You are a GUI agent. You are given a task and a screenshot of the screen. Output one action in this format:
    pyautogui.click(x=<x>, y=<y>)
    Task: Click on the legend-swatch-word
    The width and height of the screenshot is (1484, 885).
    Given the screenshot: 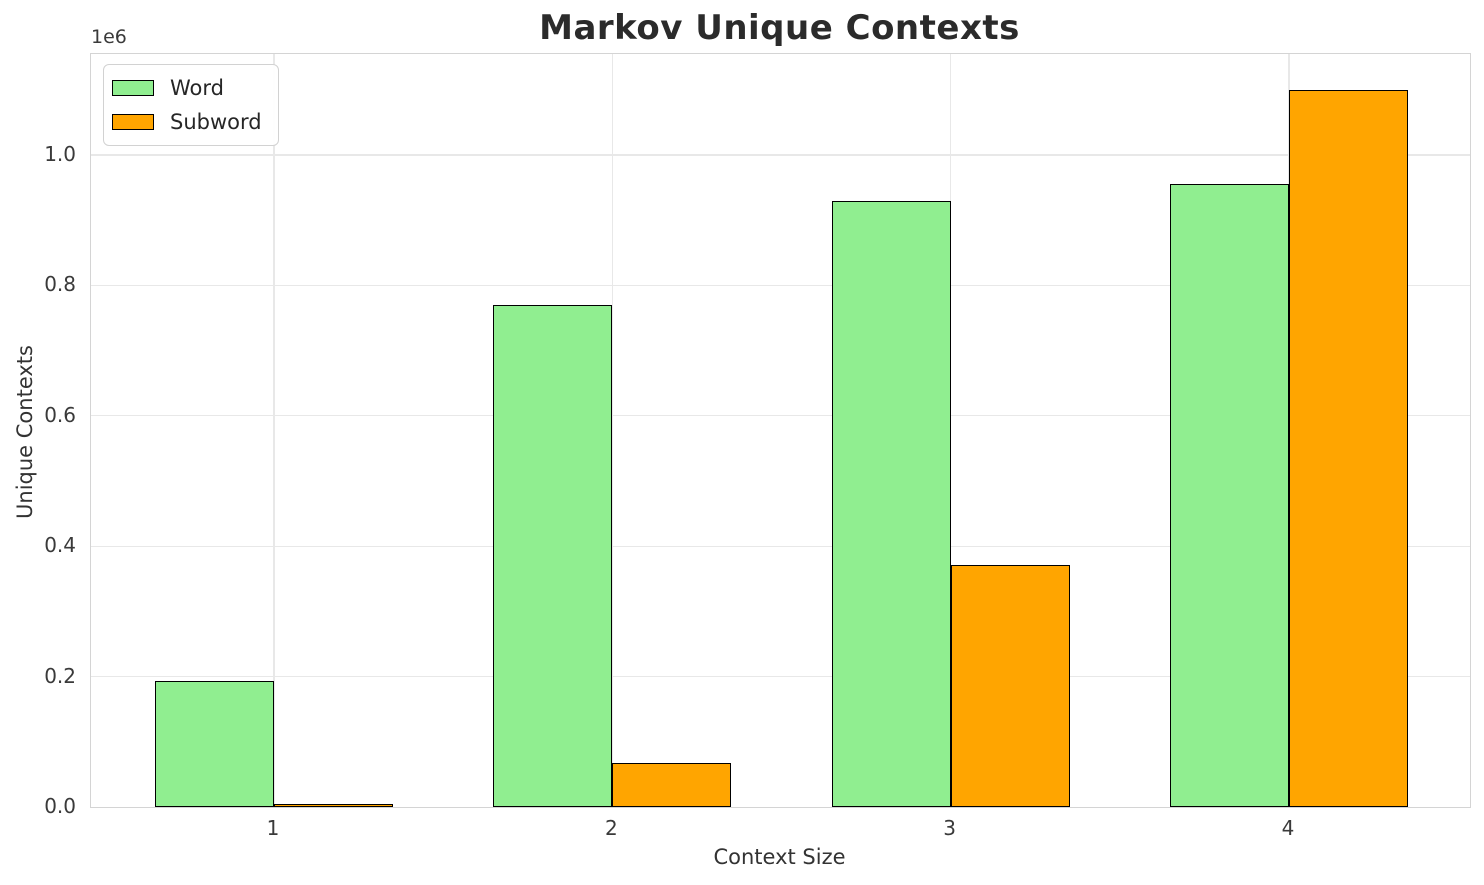 What is the action you would take?
    pyautogui.click(x=133, y=88)
    